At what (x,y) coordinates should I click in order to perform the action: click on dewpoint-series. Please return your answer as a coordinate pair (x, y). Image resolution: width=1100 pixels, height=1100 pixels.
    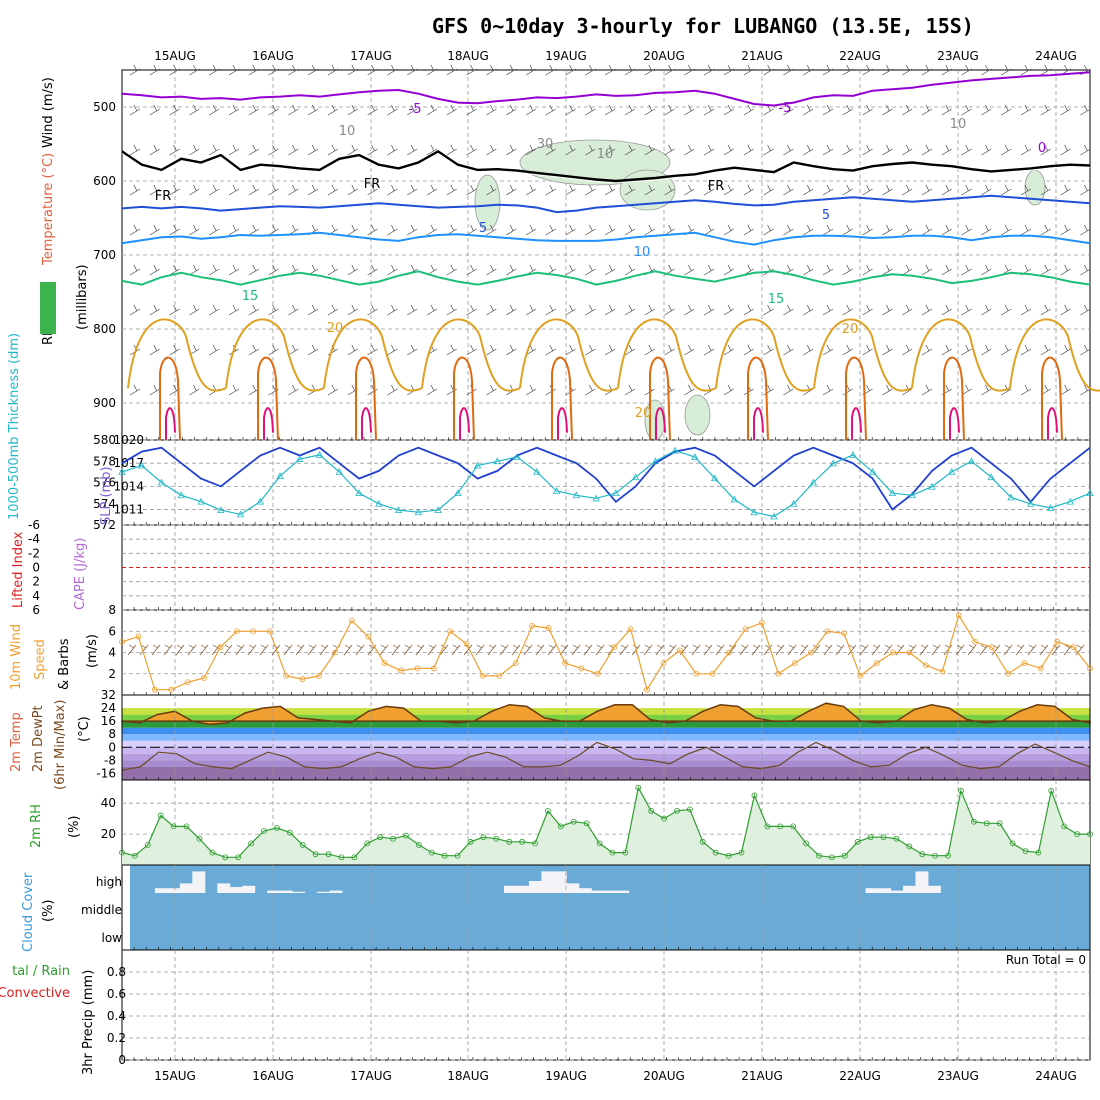
    Looking at the image, I should click on (606, 756).